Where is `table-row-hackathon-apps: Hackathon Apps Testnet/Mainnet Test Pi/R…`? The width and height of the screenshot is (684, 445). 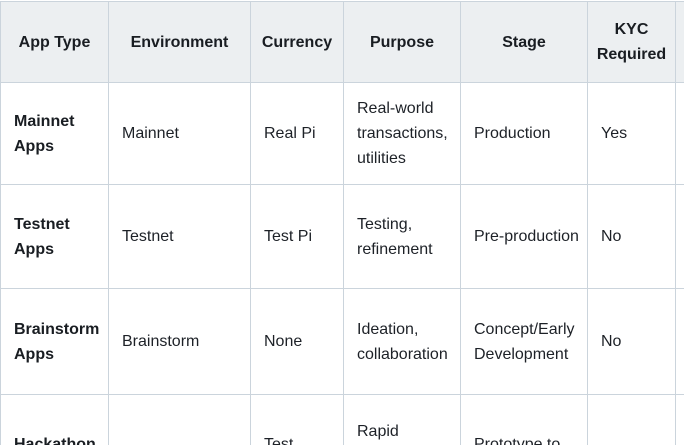 table-row-hackathon-apps: Hackathon Apps Testnet/Mainnet Test Pi/R… is located at coordinates (342, 419).